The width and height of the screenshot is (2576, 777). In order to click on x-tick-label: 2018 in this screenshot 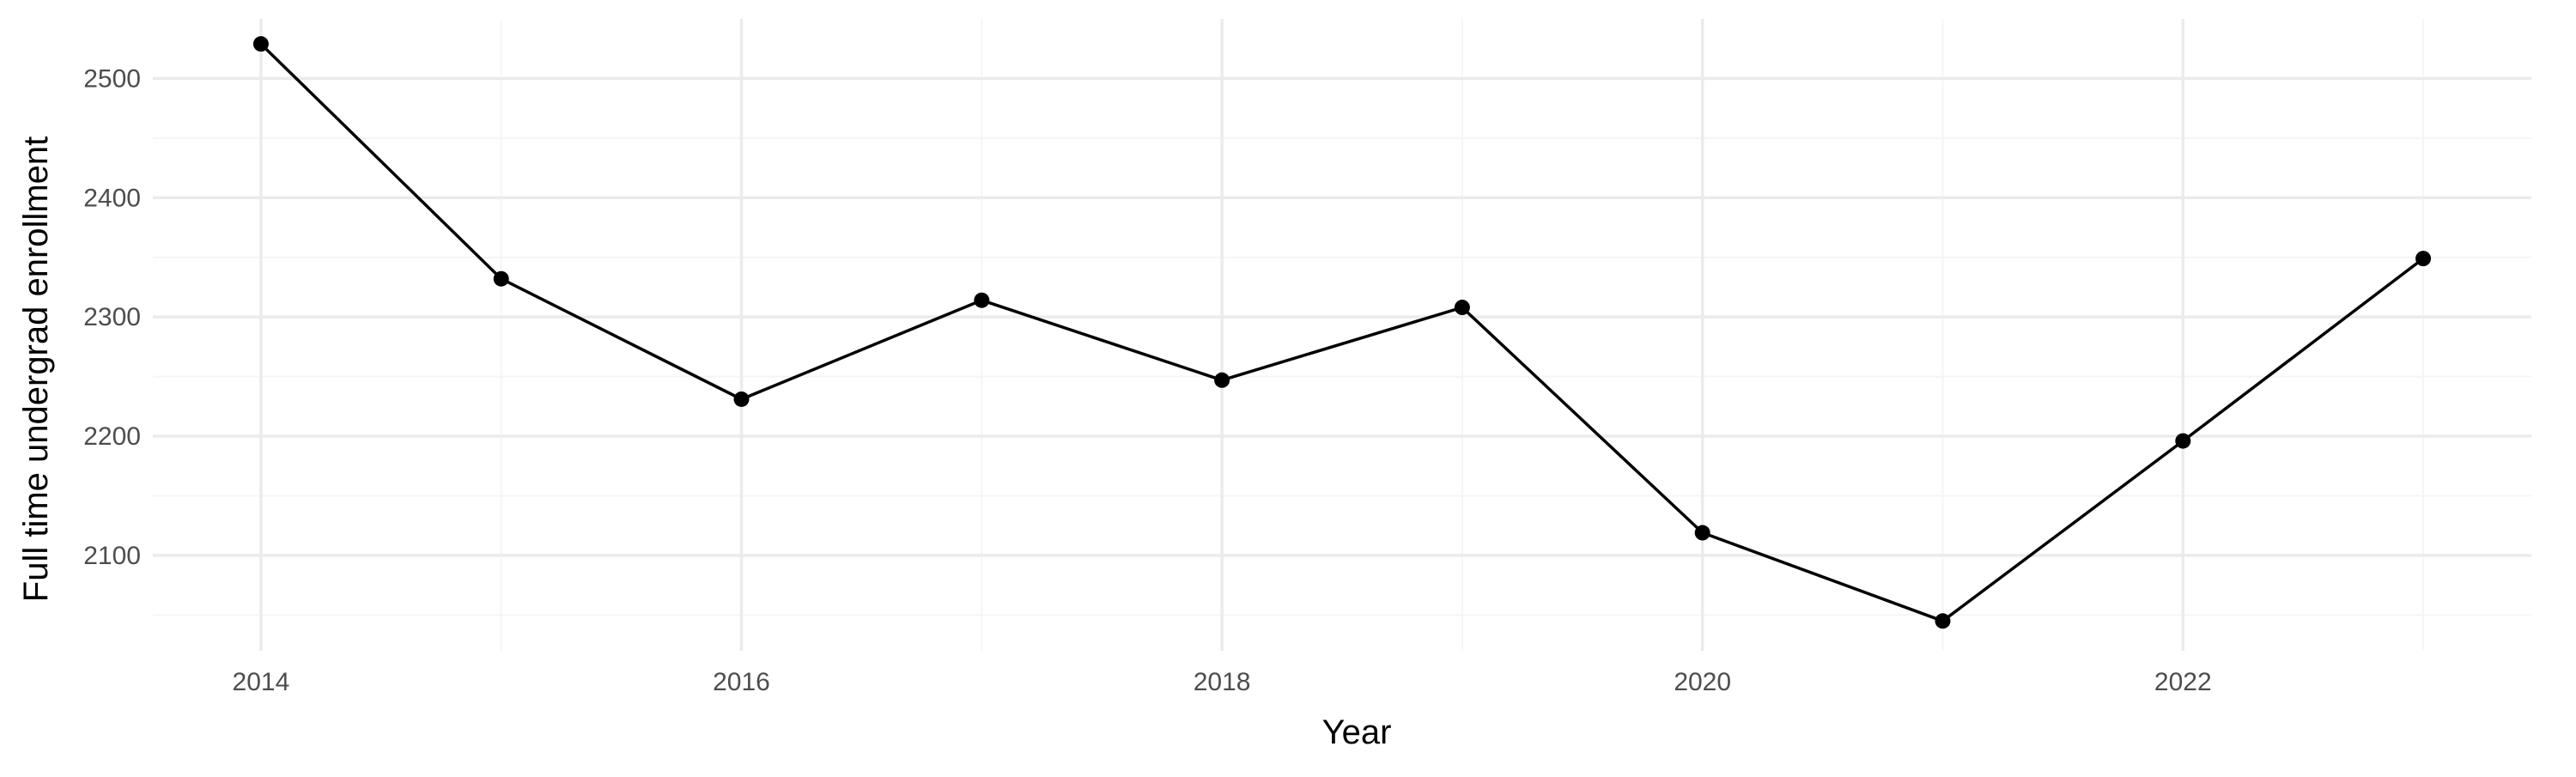, I will do `click(1222, 682)`.